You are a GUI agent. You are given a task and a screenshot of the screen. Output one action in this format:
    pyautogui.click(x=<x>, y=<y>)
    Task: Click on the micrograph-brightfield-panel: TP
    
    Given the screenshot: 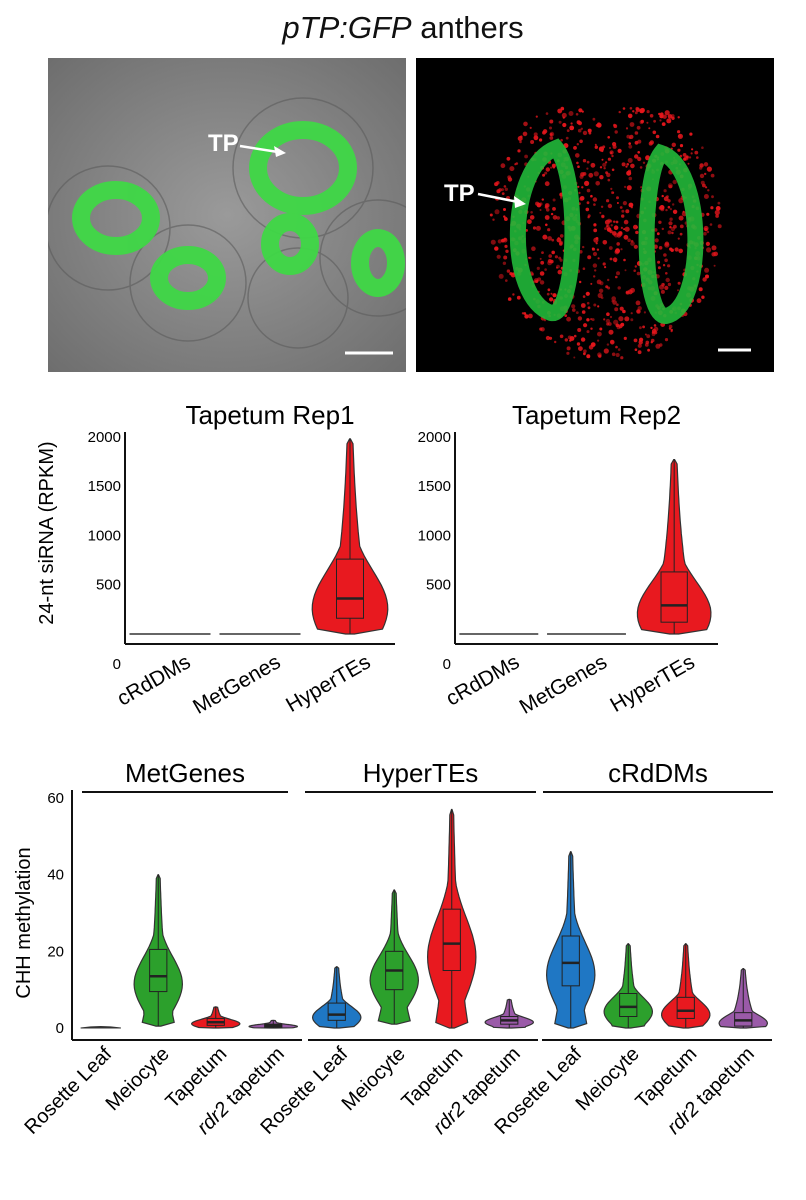 What is the action you would take?
    pyautogui.click(x=227, y=215)
    